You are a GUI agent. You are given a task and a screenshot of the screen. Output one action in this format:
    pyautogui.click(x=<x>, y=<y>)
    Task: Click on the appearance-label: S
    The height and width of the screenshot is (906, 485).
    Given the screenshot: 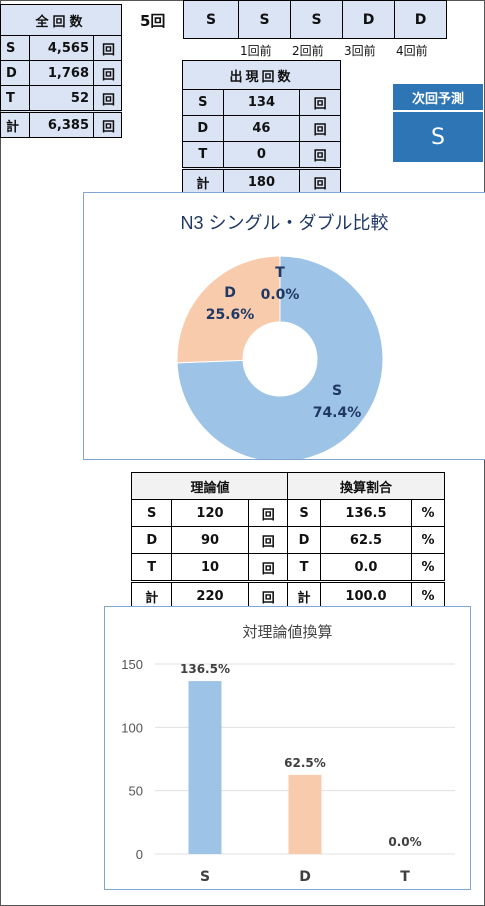 What is the action you would take?
    pyautogui.click(x=203, y=102)
    